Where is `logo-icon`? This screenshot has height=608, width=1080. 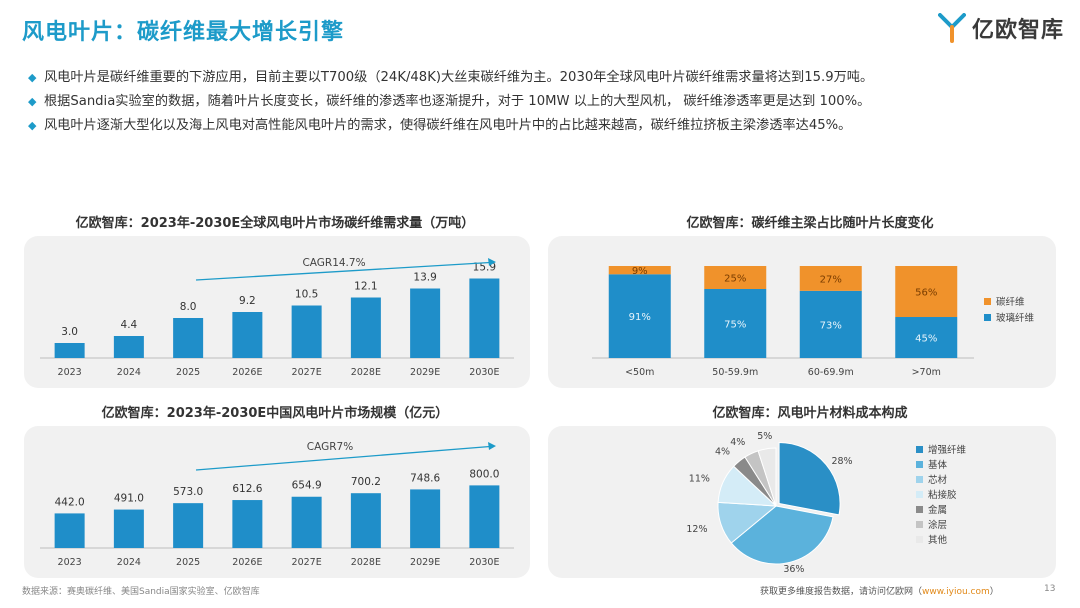
logo-icon is located at coordinates (952, 28).